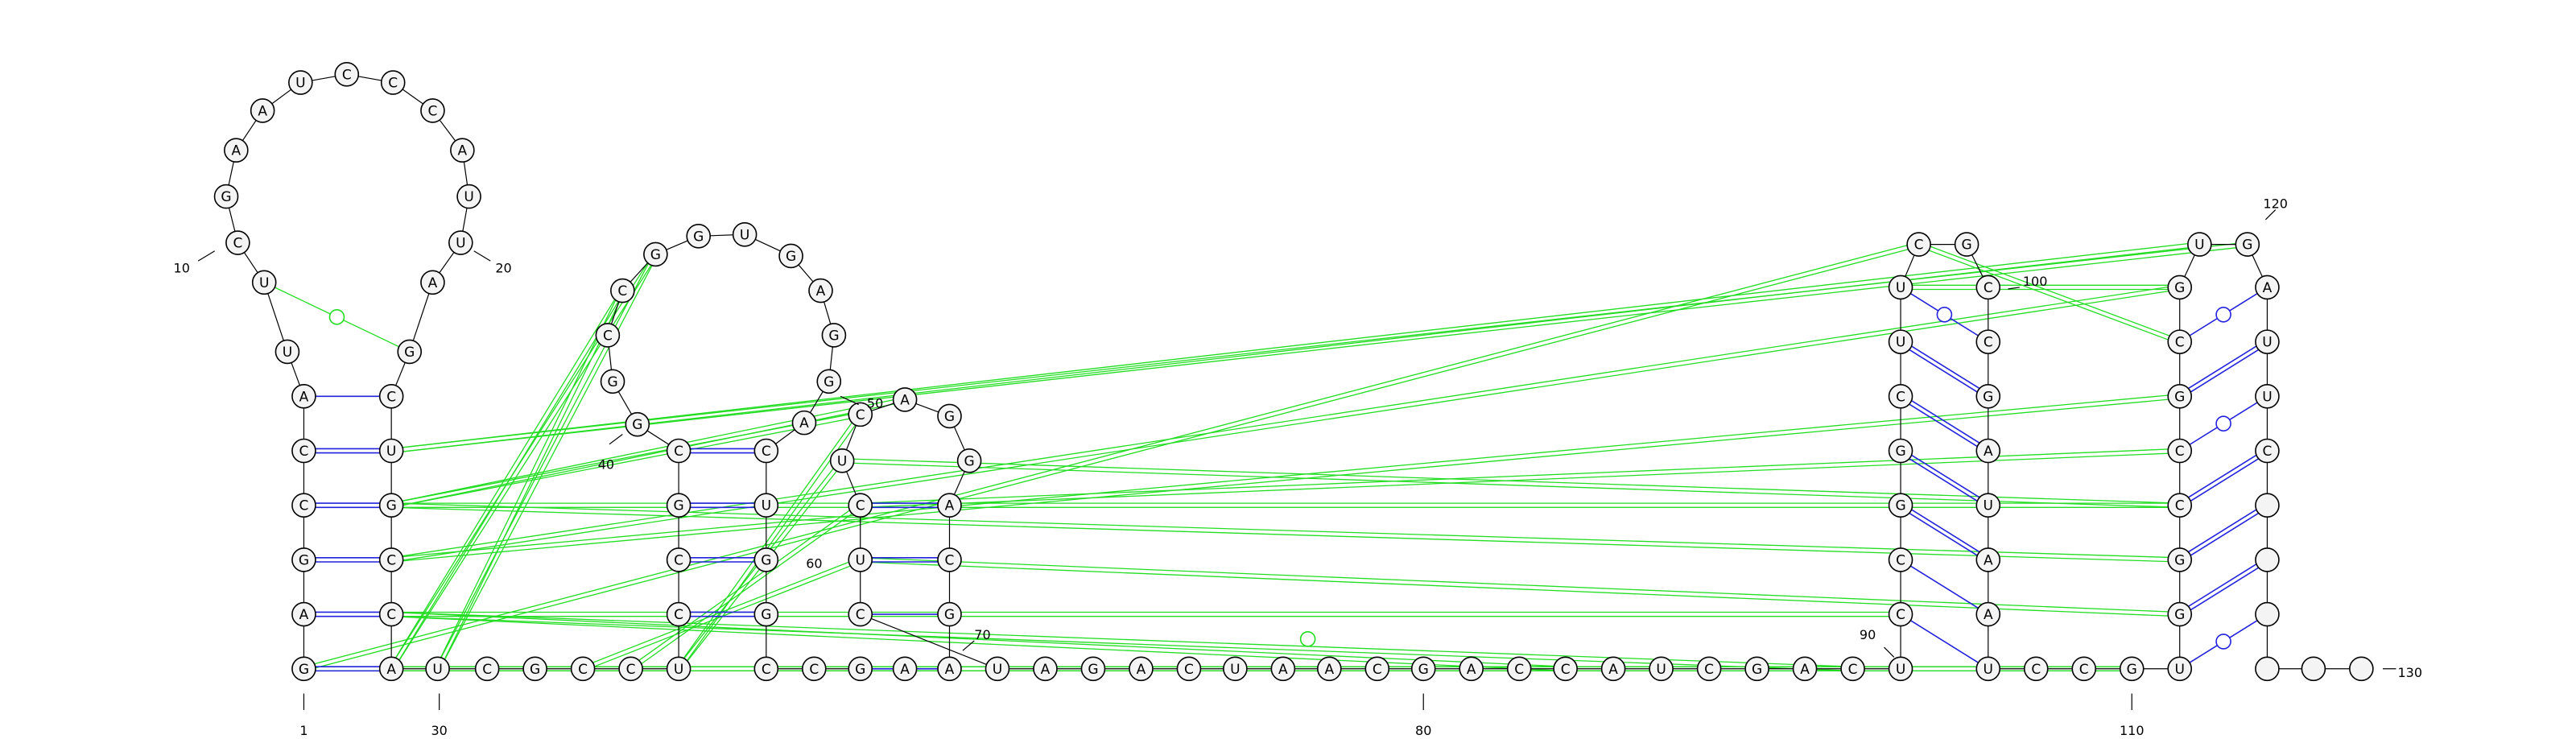 The width and height of the screenshot is (2576, 739). What do you see at coordinates (606, 465) in the screenshot?
I see `position-label: 40` at bounding box center [606, 465].